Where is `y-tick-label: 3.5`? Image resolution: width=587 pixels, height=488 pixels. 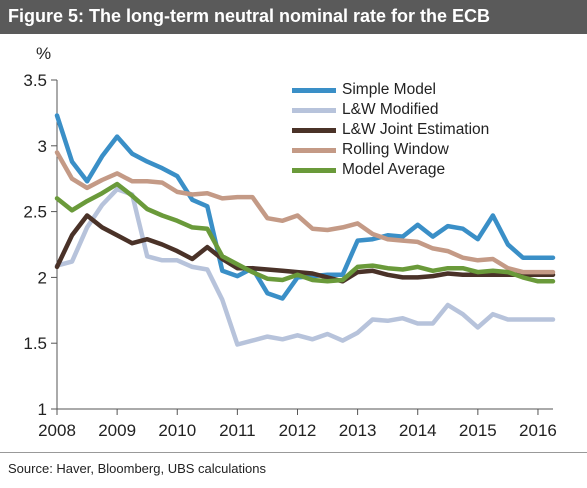 y-tick-label: 3.5 is located at coordinates (35, 80).